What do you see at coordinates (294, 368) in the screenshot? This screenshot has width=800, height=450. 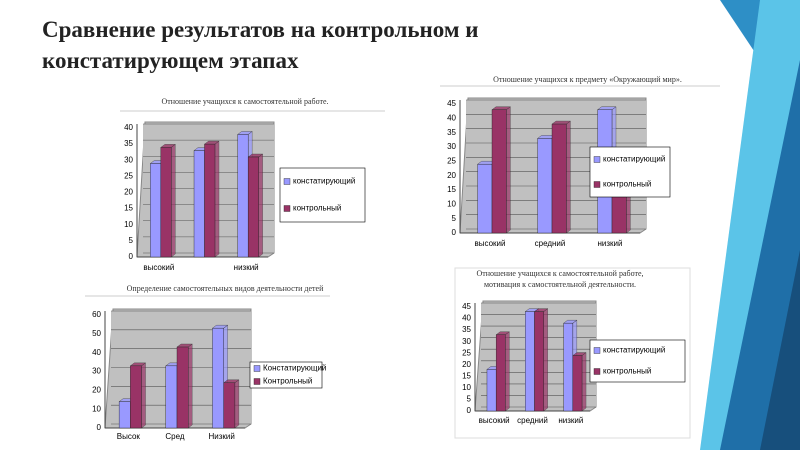 I see `legend-label: Констатирующий` at bounding box center [294, 368].